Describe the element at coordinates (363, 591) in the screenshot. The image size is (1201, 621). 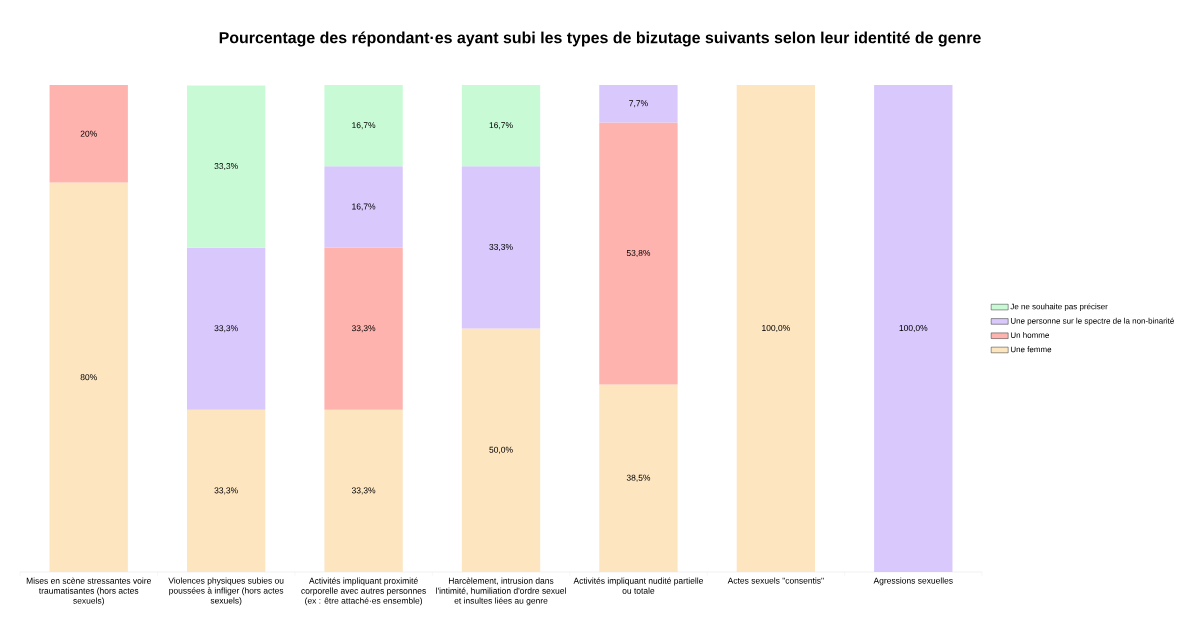
I see `x-tick-label: Activités impliquant proximité corporelle avec autres personnes (ex : être attaché·es ensemble)` at that location.